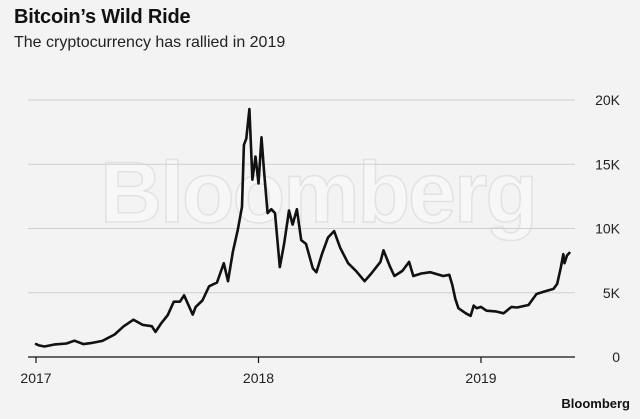 Image resolution: width=640 pixels, height=419 pixels. What do you see at coordinates (595, 403) in the screenshot?
I see `brand-logo-text: Bloomberg` at bounding box center [595, 403].